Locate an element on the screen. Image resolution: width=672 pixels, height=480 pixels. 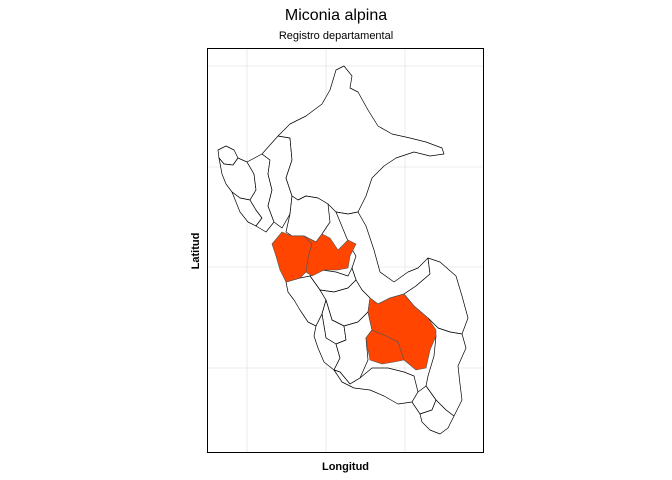
department-tacna is located at coordinates (437, 417).